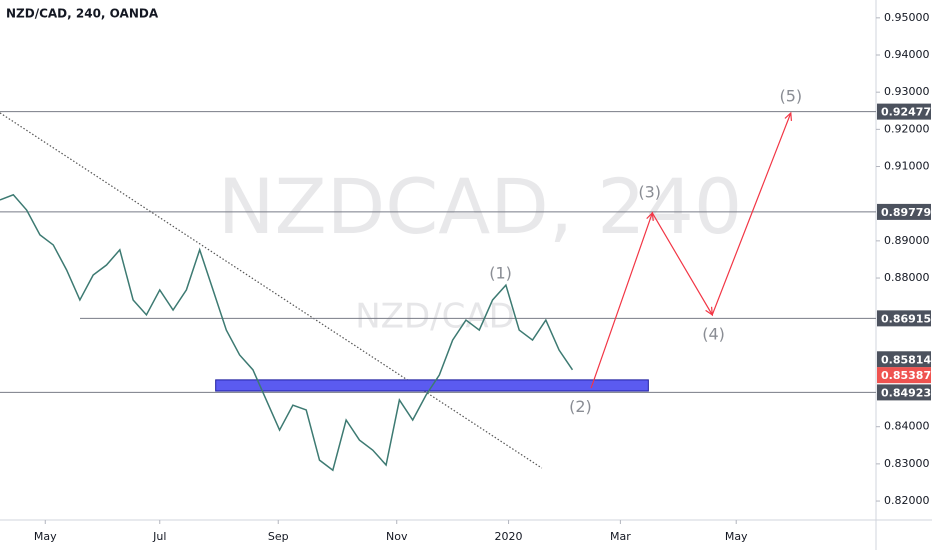  I want to click on x-tick-label: Sep, so click(278, 536).